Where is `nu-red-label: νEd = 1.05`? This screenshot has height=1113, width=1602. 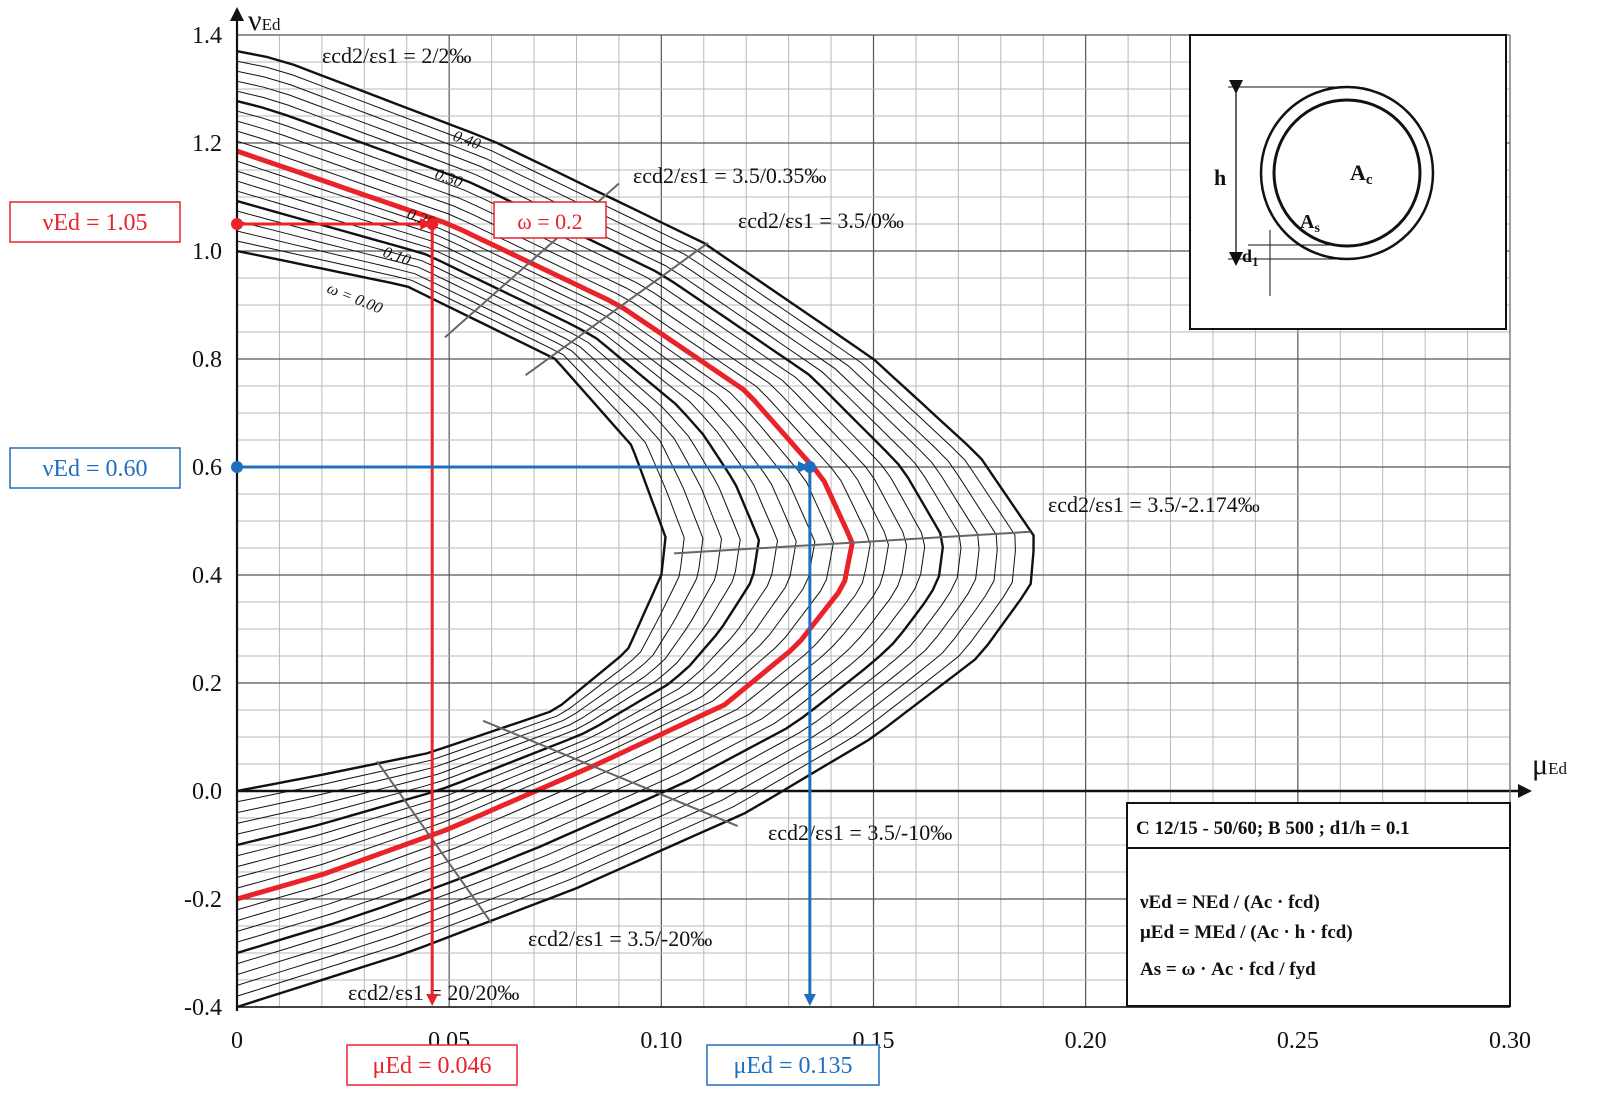
nu-red-label: νEd = 1.05 is located at coordinates (95, 222).